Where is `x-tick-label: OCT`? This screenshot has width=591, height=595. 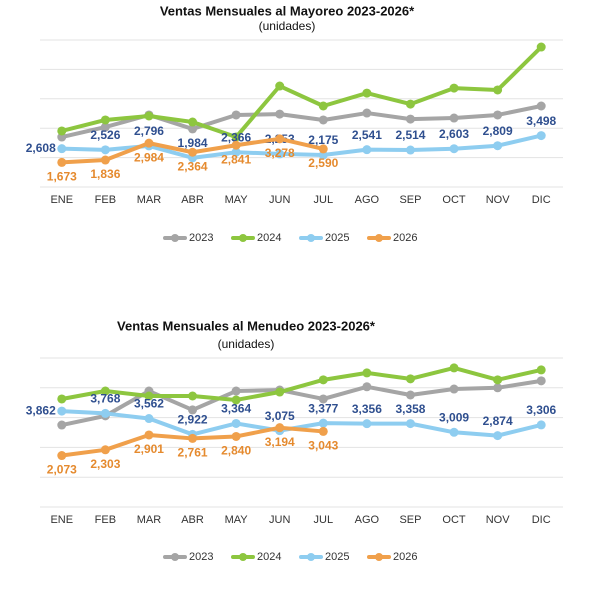 x-tick-label: OCT is located at coordinates (454, 520).